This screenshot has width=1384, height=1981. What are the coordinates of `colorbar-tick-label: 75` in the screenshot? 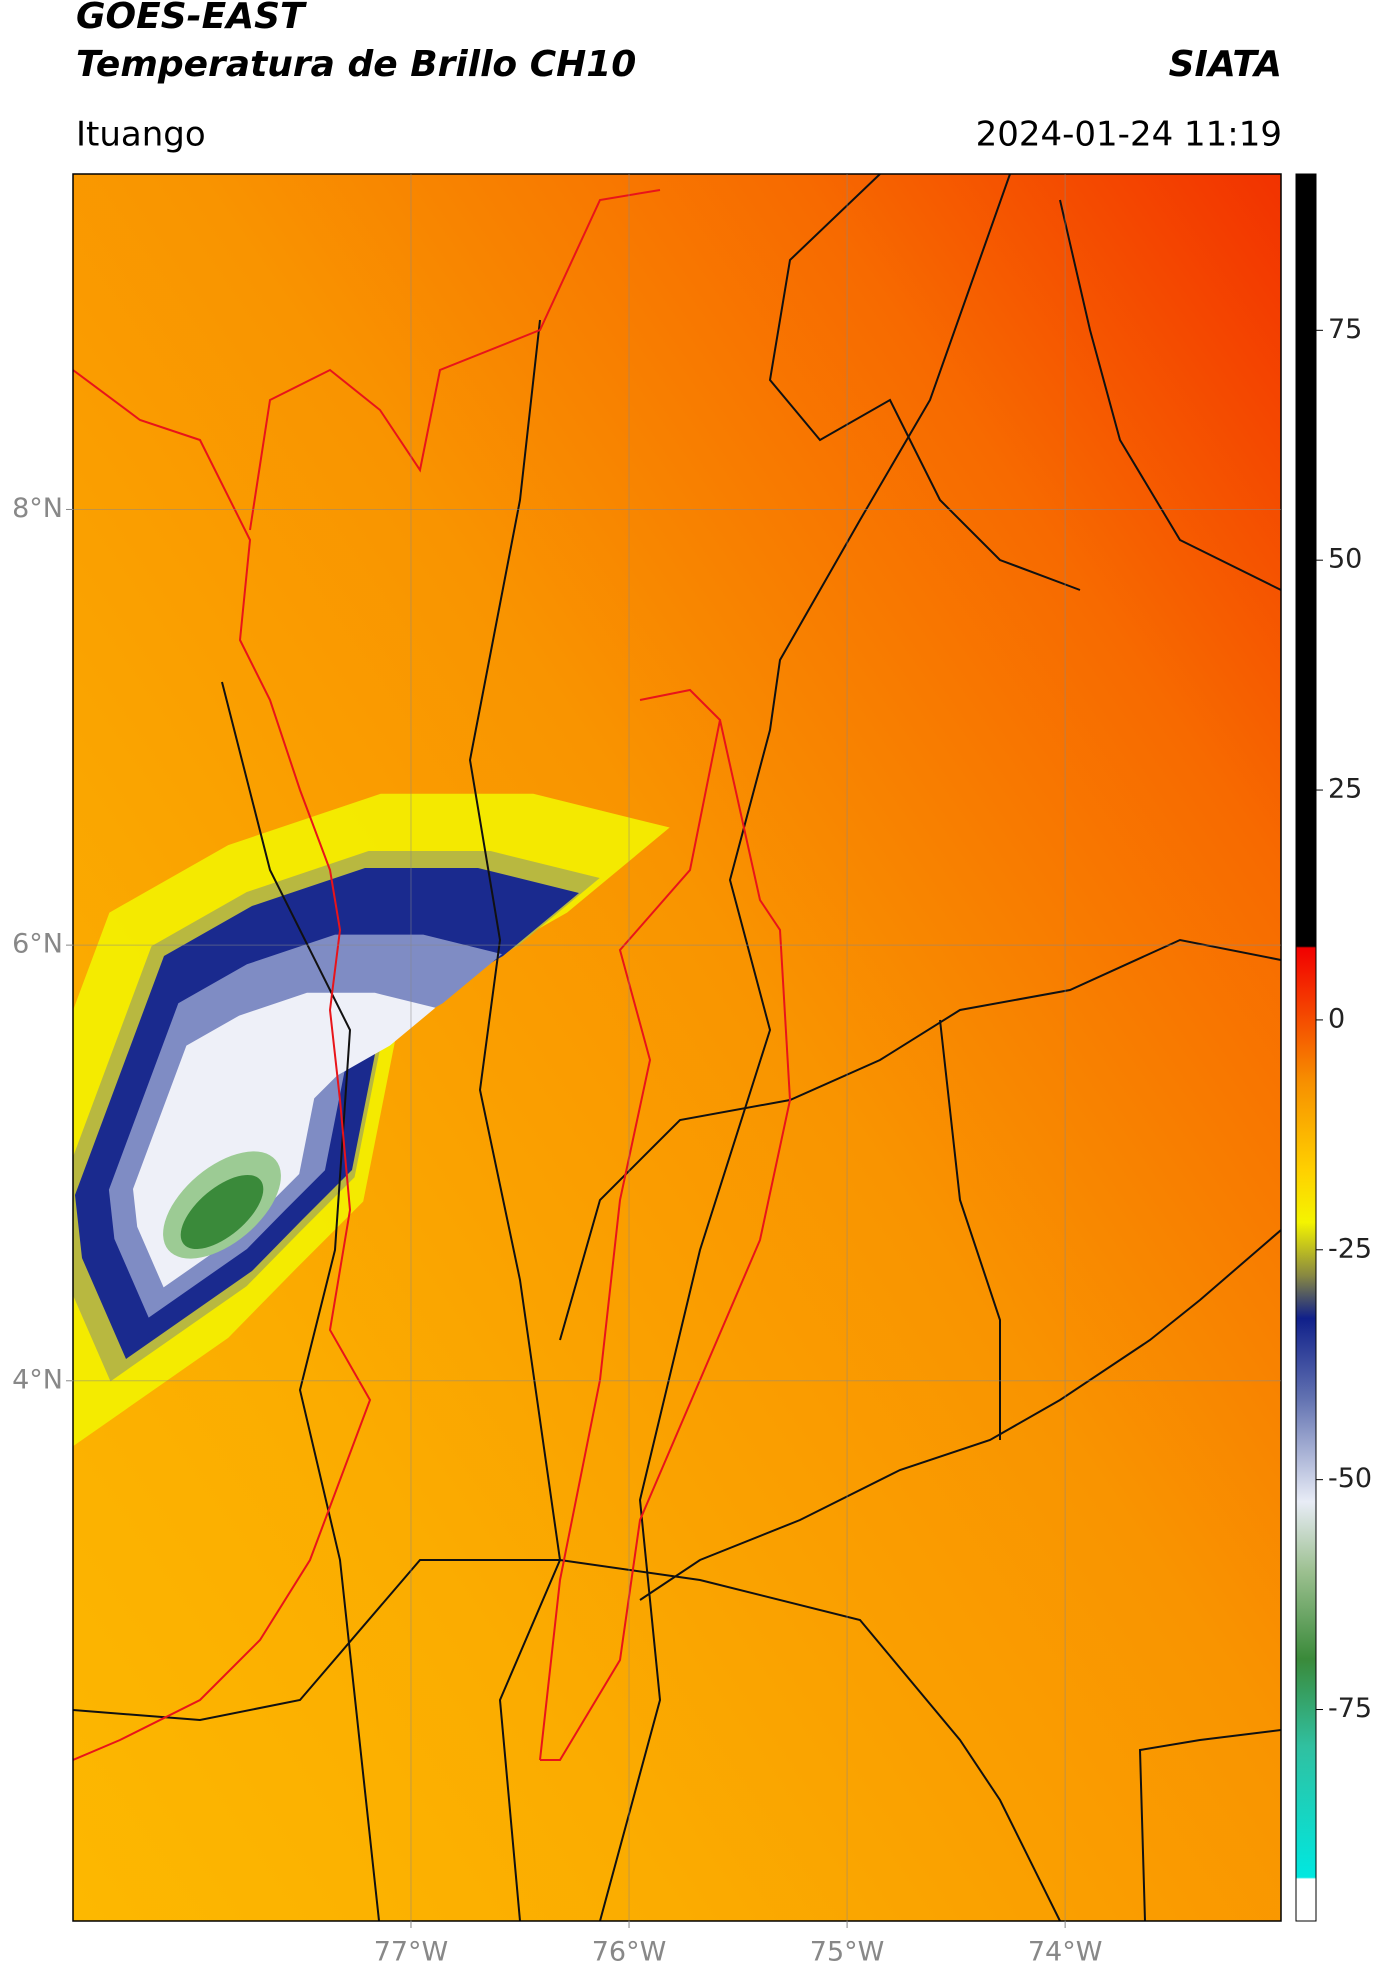 It's located at (1345, 329).